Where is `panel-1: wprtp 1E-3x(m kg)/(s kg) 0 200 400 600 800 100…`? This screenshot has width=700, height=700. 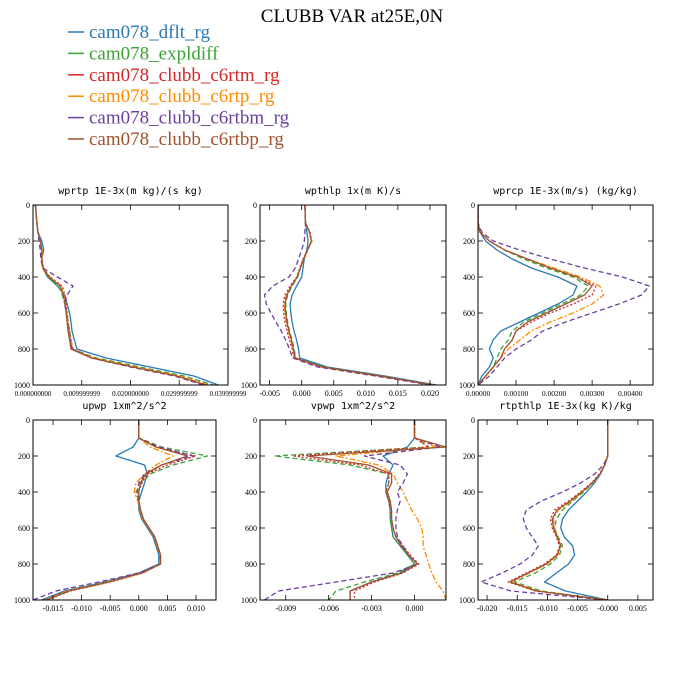
panel-1: wprtp 1E-3x(m kg)/(s kg) 0 200 400 600 800 100… is located at coordinates (130, 292).